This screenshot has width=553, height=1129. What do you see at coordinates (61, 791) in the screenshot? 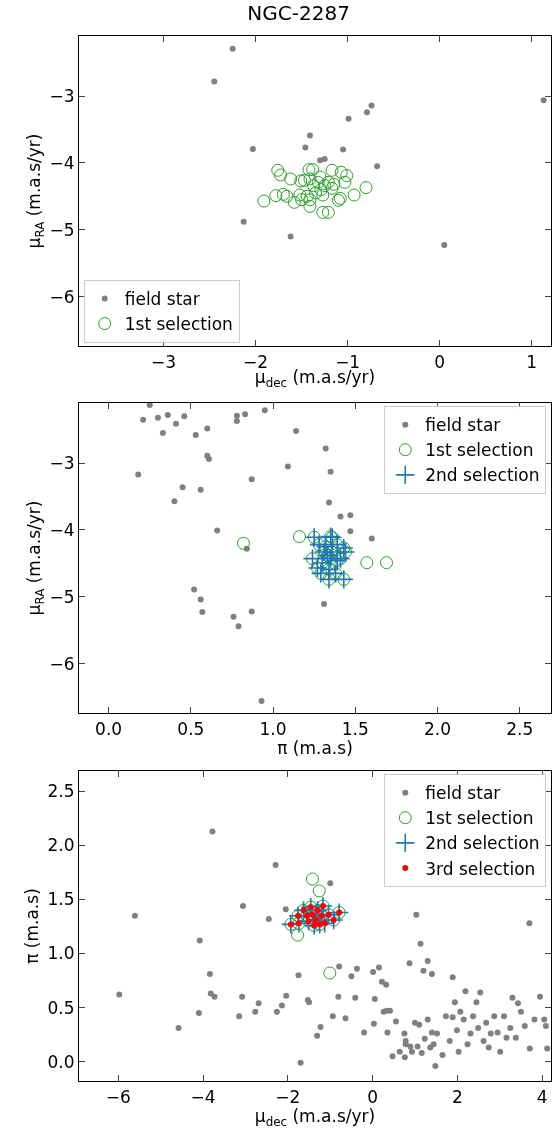
I see `y-tick-label: 2.5` at bounding box center [61, 791].